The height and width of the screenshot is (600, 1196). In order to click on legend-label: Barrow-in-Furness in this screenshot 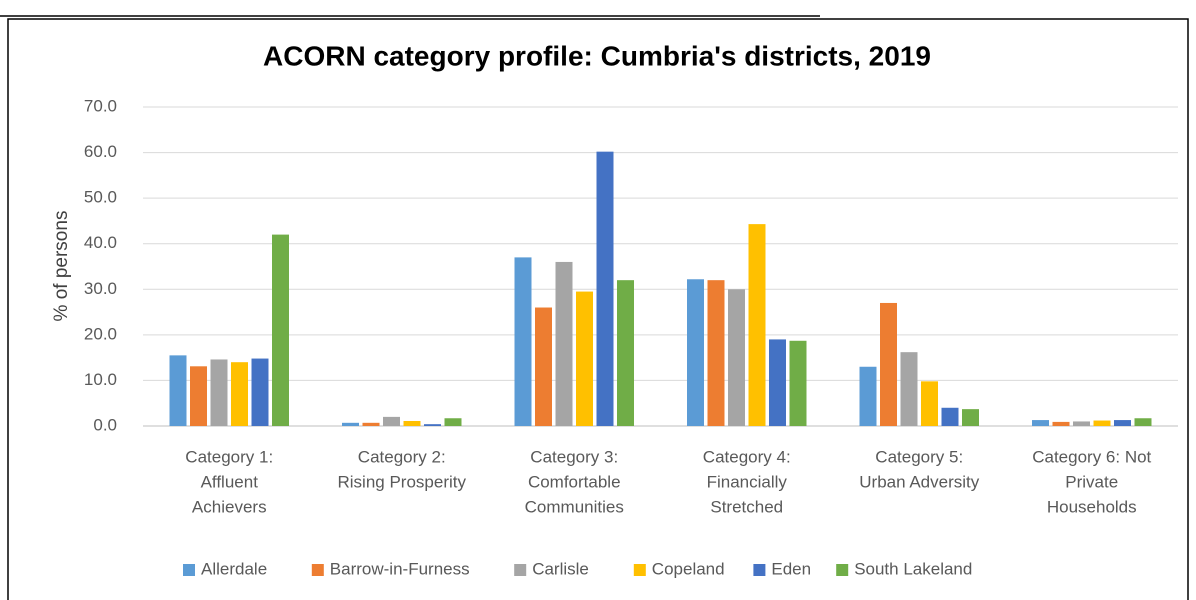, I will do `click(400, 568)`.